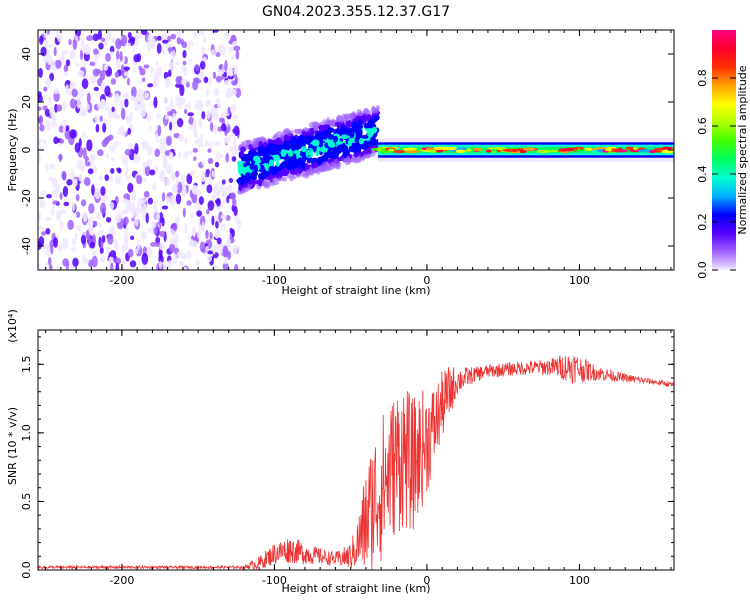 The width and height of the screenshot is (750, 600). Describe the element at coordinates (579, 280) in the screenshot. I see `x-tick-label: 100` at that location.